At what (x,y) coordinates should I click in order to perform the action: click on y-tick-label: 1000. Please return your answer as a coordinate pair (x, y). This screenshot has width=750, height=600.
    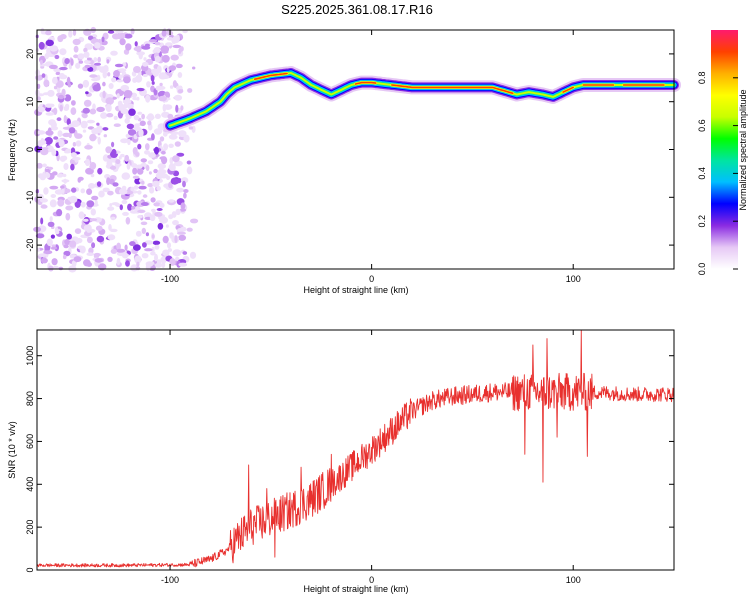
    Looking at the image, I should click on (30, 356).